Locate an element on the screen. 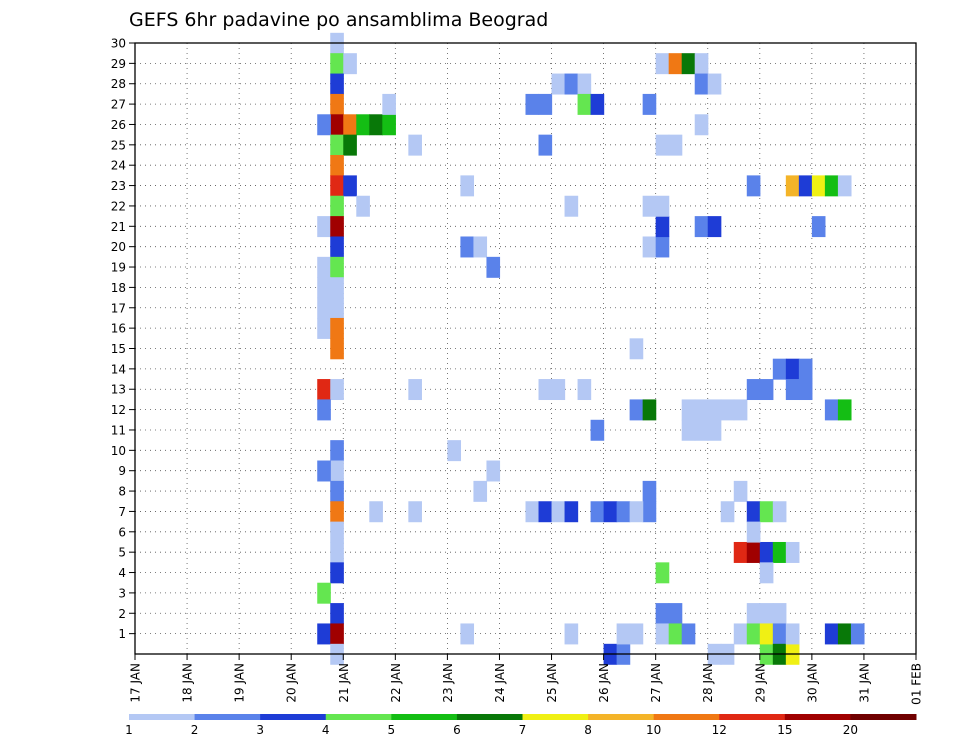 This screenshot has width=960, height=742. colorbar-label: 7 is located at coordinates (523, 730).